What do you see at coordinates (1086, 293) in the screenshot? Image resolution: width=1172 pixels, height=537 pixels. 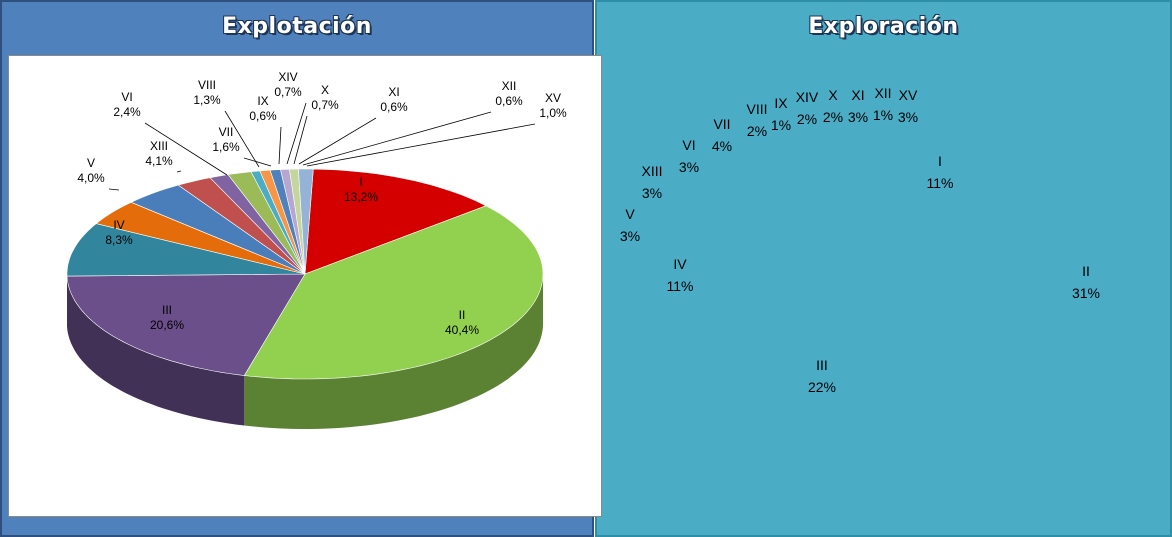 I see `exploracion-value-label-ii: 31%` at bounding box center [1086, 293].